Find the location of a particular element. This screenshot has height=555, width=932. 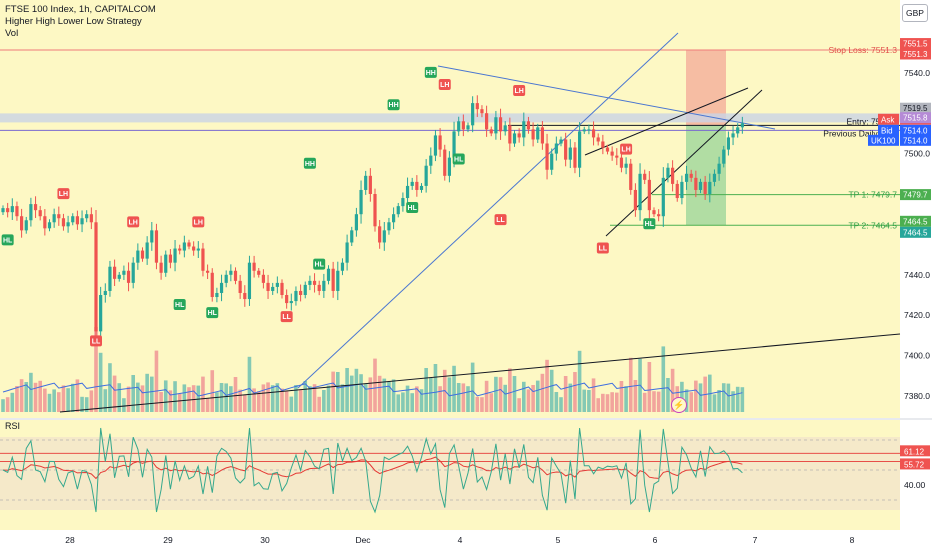

symbol-title: FTSE 100 Index, 1h, CAPITALCOM is located at coordinates (80, 9).